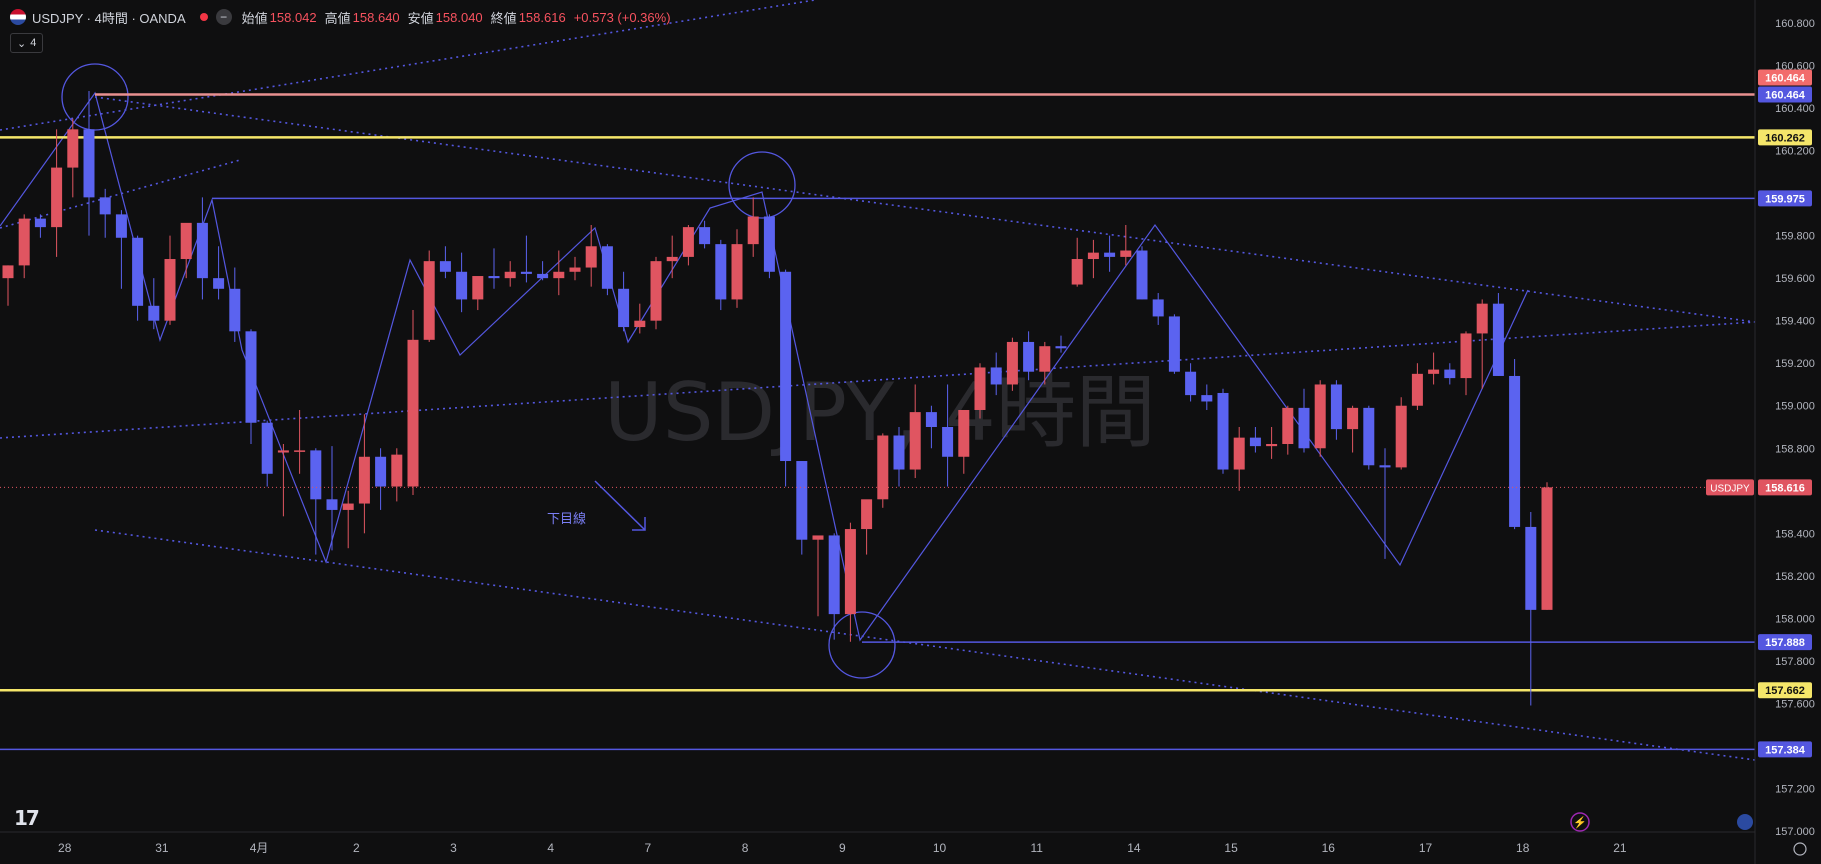  Describe the element at coordinates (1795, 789) in the screenshot. I see `y-tick-label: 157.200` at that location.